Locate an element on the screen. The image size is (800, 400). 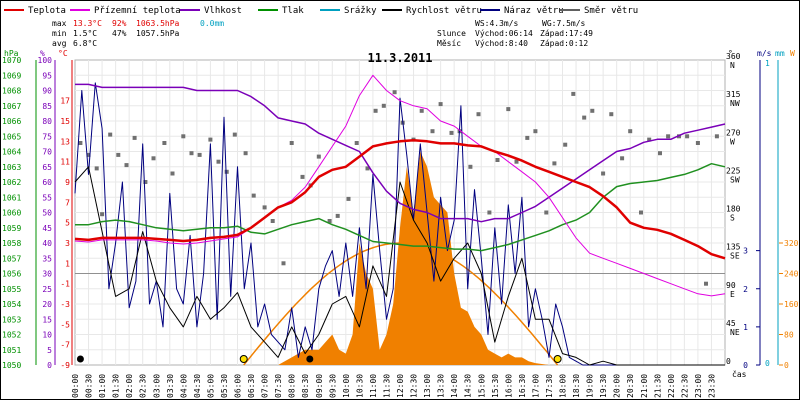
sun-elevation-curve is located at coordinates (401, 304).